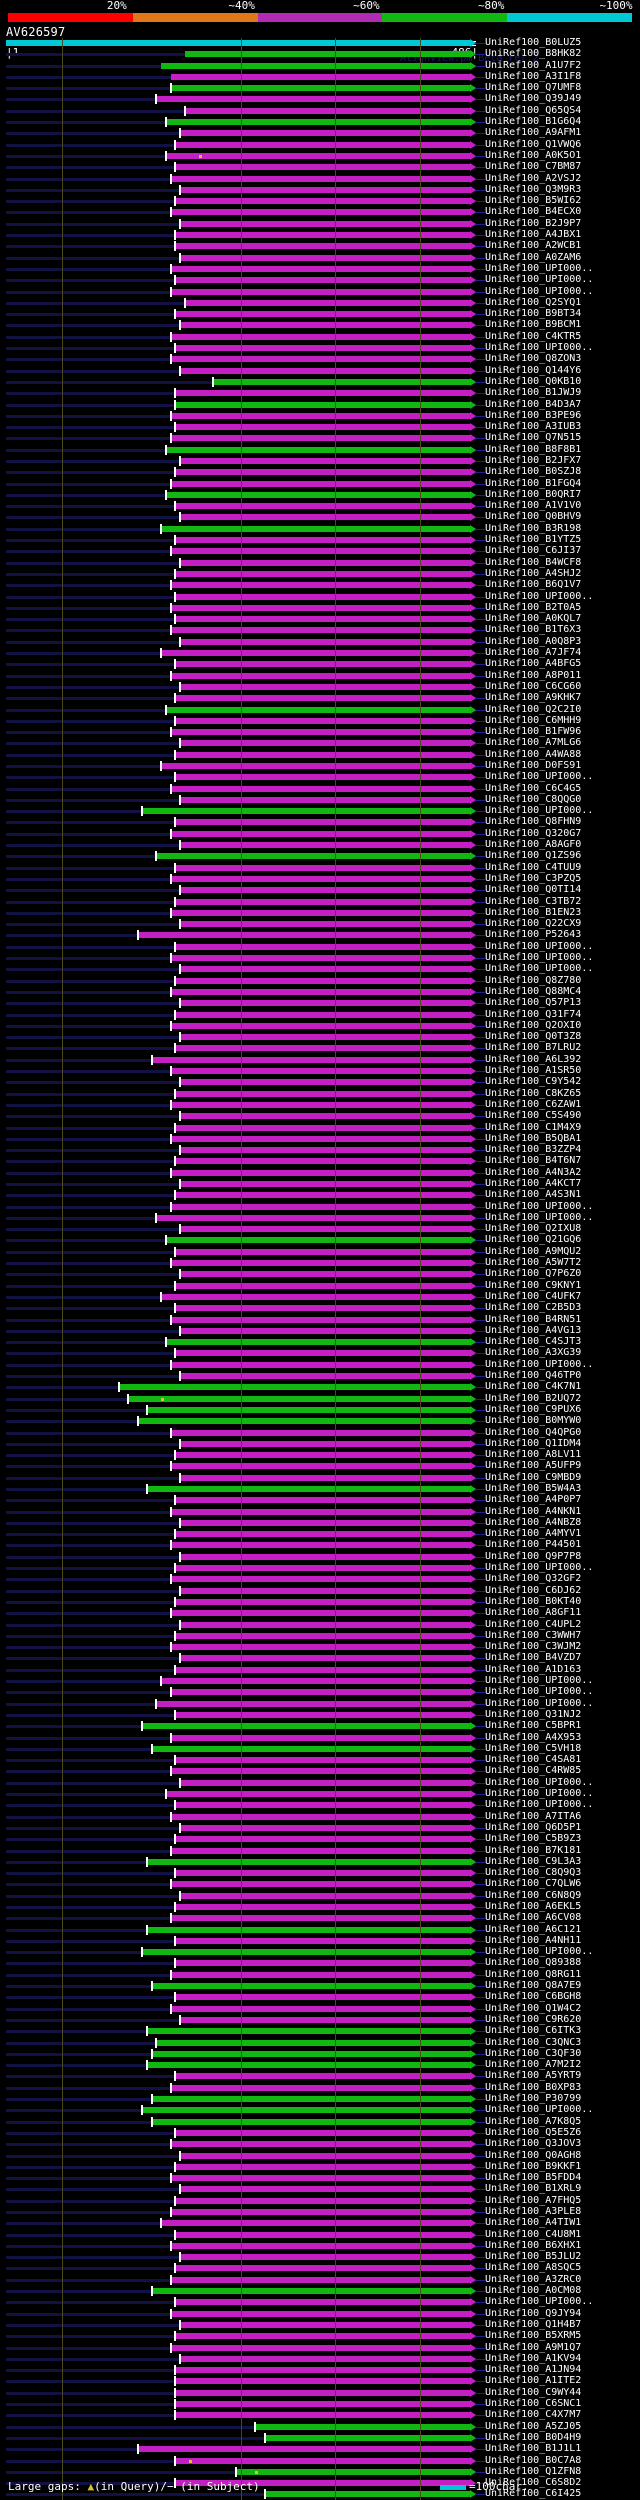 Image resolution: width=640 pixels, height=2500 pixels. What do you see at coordinates (533, 2437) in the screenshot?
I see `hit-label: UniRef100_B0D4H9` at bounding box center [533, 2437].